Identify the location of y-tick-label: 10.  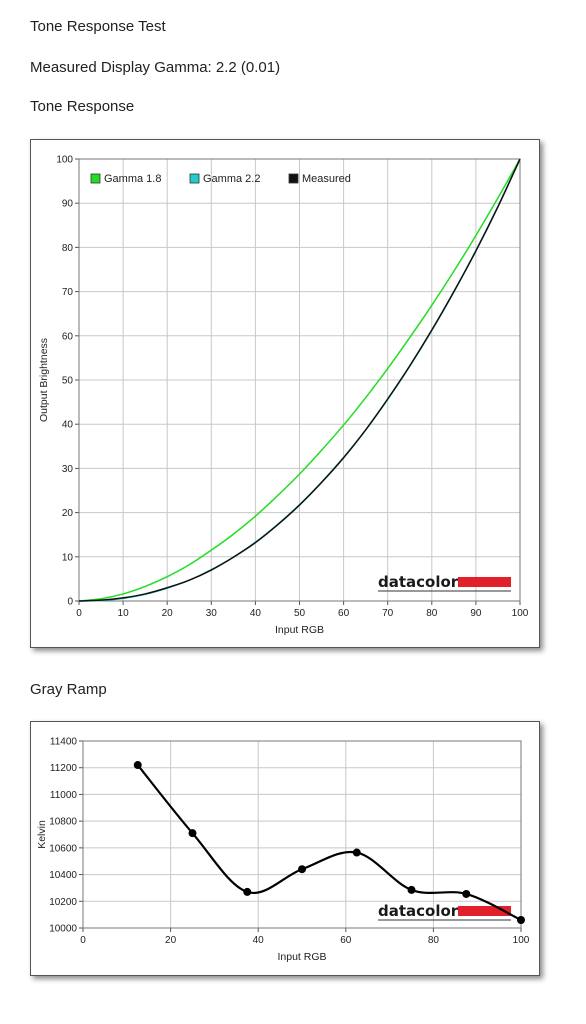
(68, 557).